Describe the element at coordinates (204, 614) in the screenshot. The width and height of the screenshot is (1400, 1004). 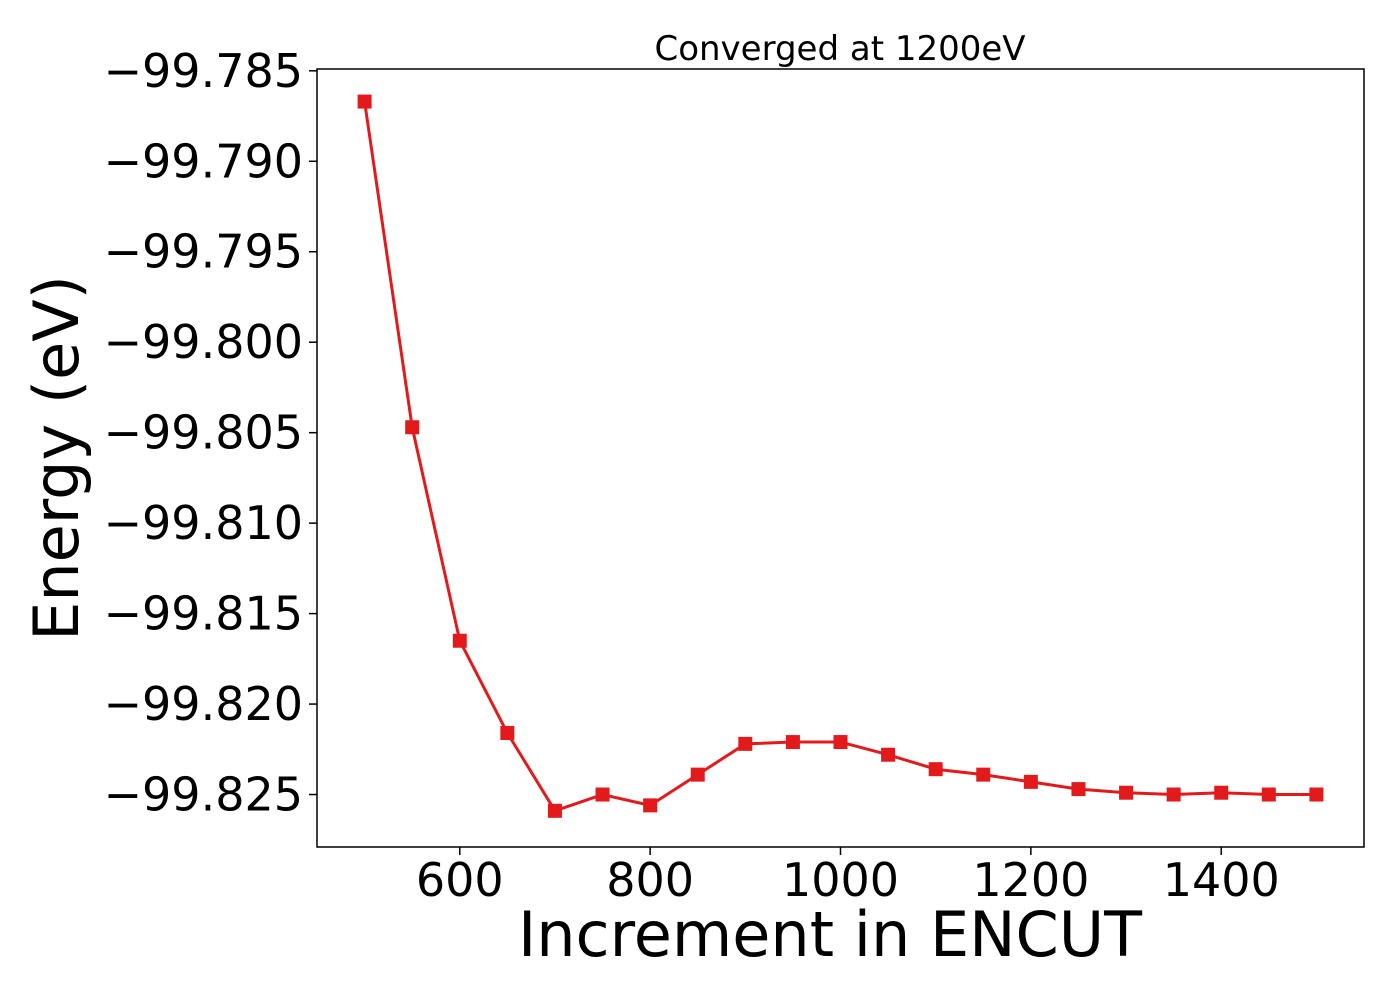
I see `y-tick-label: −99.815` at that location.